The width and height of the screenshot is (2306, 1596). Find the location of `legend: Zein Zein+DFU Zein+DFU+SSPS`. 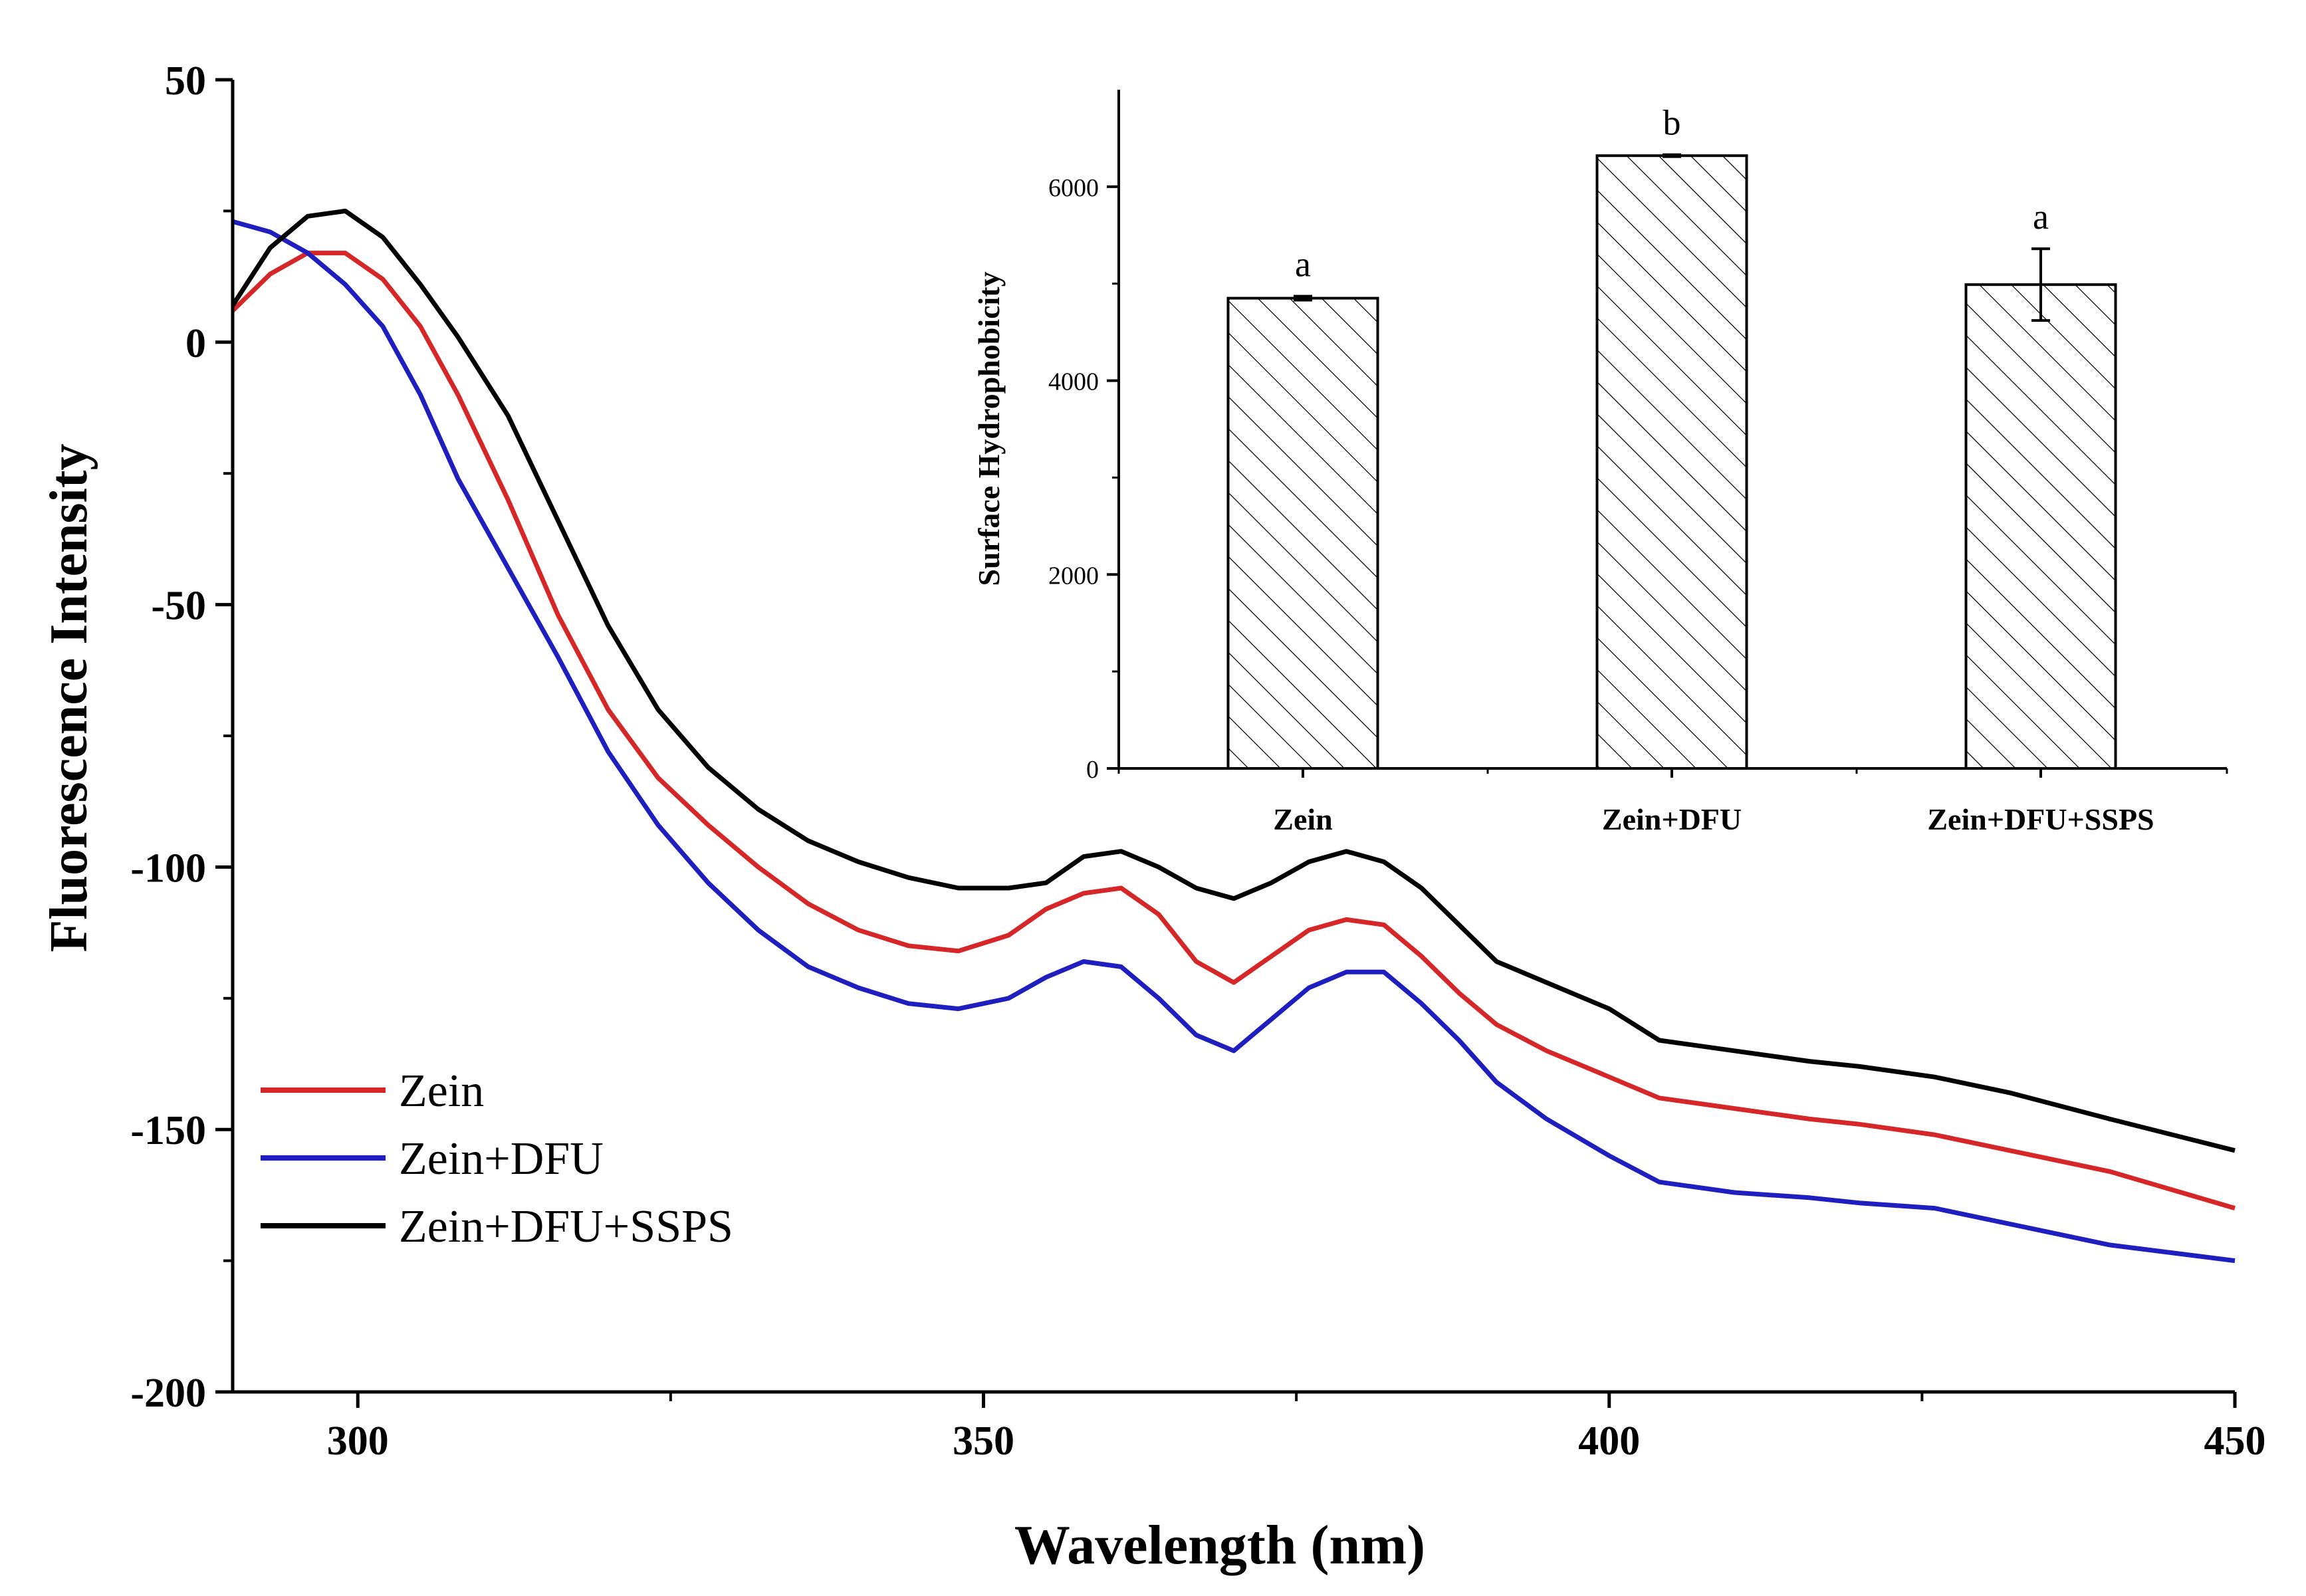

legend: Zein Zein+DFU Zein+DFU+SSPS is located at coordinates (497, 1159).